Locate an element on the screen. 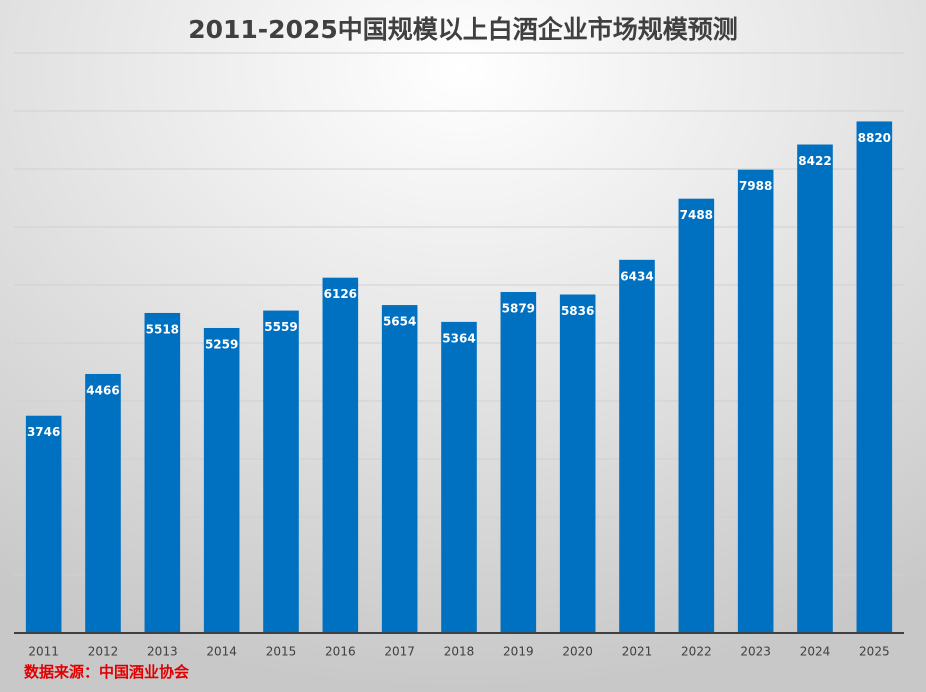 Image resolution: width=926 pixels, height=692 pixels. x-tick-label: 2016 is located at coordinates (340, 652).